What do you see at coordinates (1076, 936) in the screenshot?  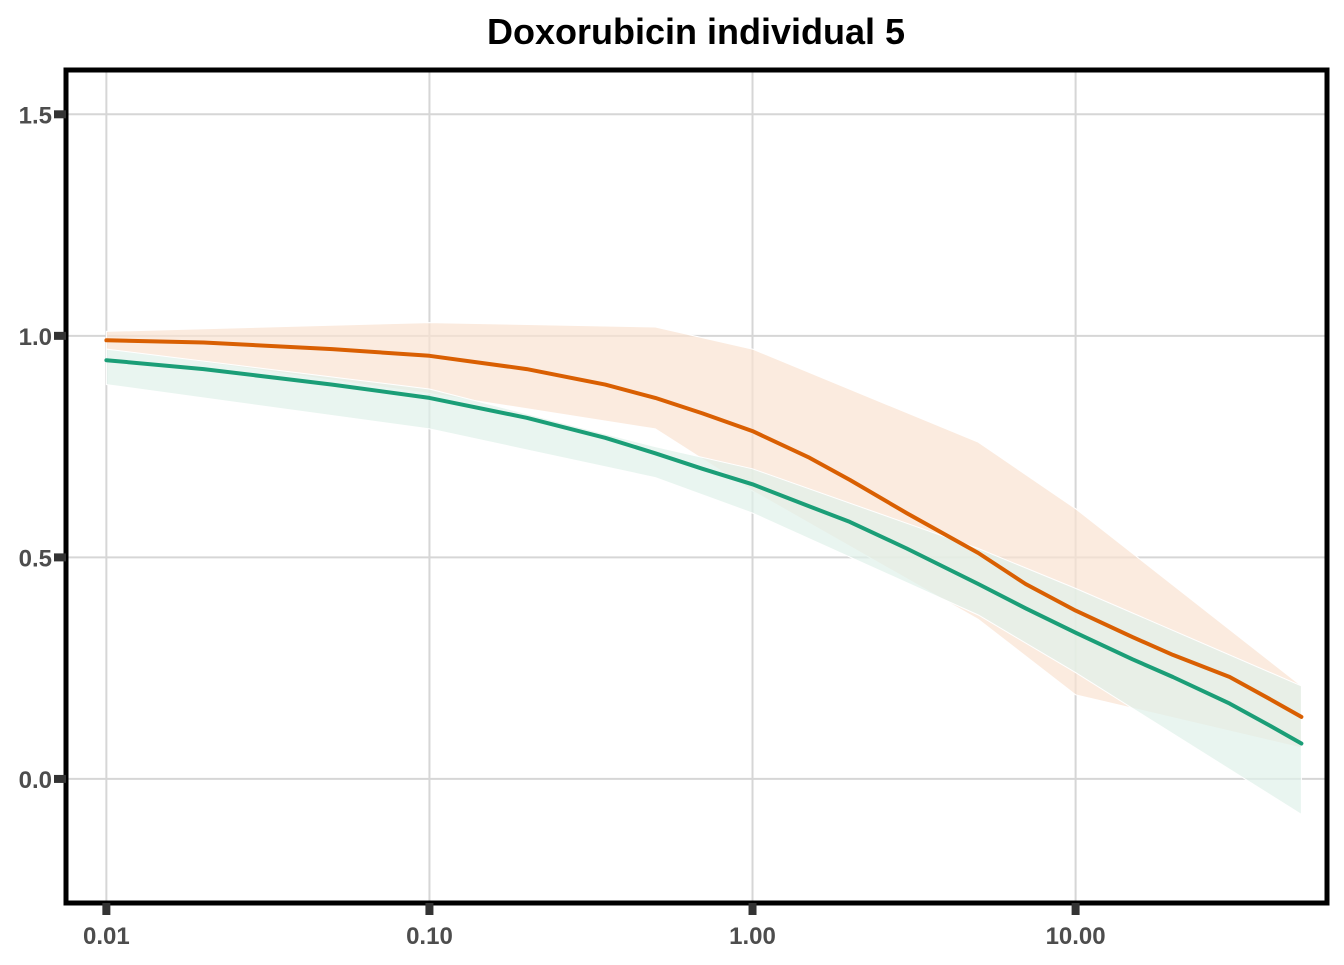 I see `x-tick-label-3: 10.00` at bounding box center [1076, 936].